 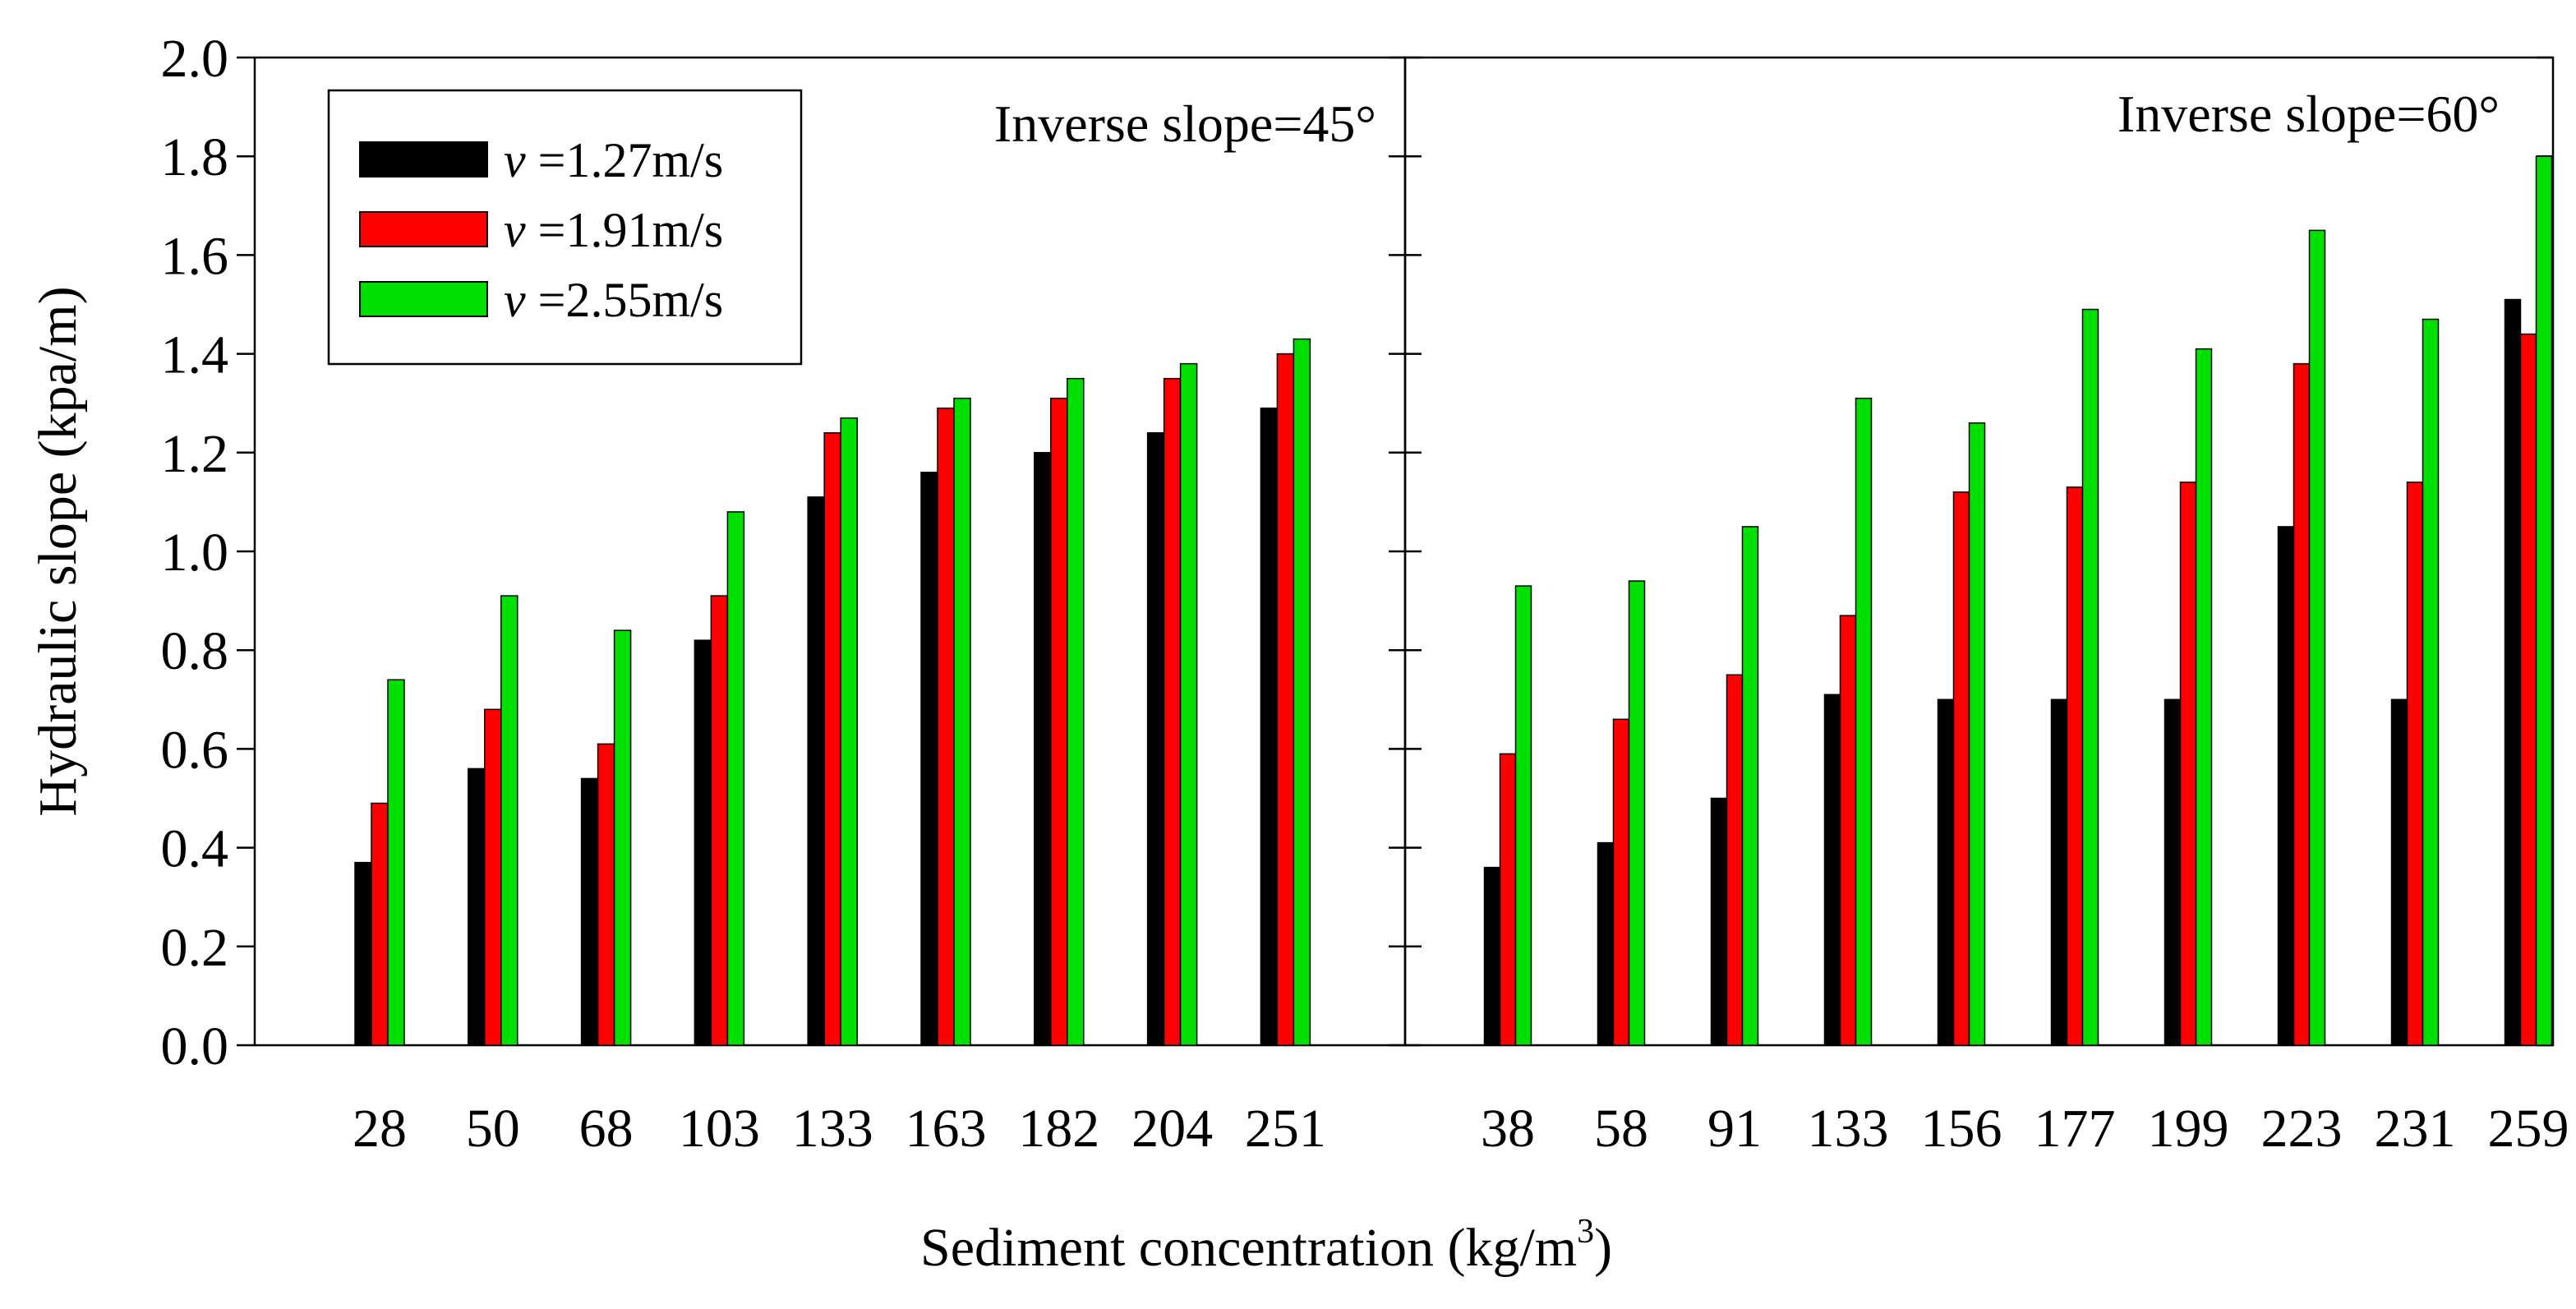 I want to click on bar-p0-c50-s1, so click(x=493, y=877).